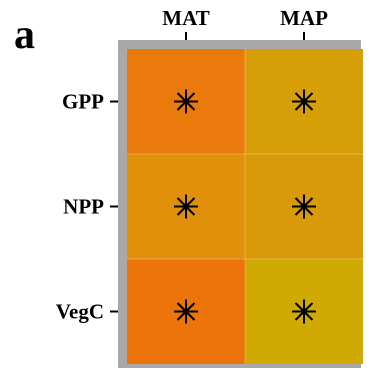 The image size is (375, 374). What do you see at coordinates (83, 207) in the screenshot?
I see `row-label-npp: NPP` at bounding box center [83, 207].